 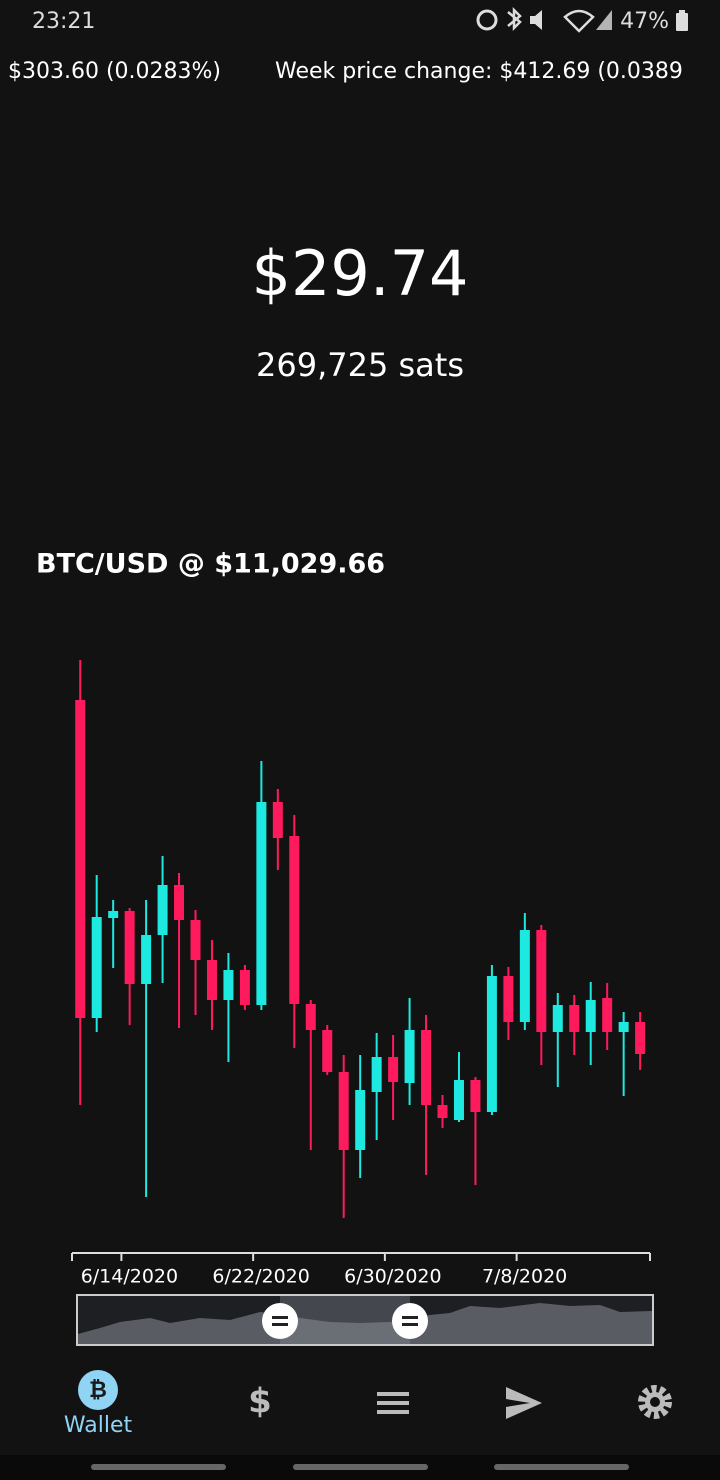 What do you see at coordinates (479, 71) in the screenshot?
I see `ticker-item: Week price change: $412.69 (0.0389` at bounding box center [479, 71].